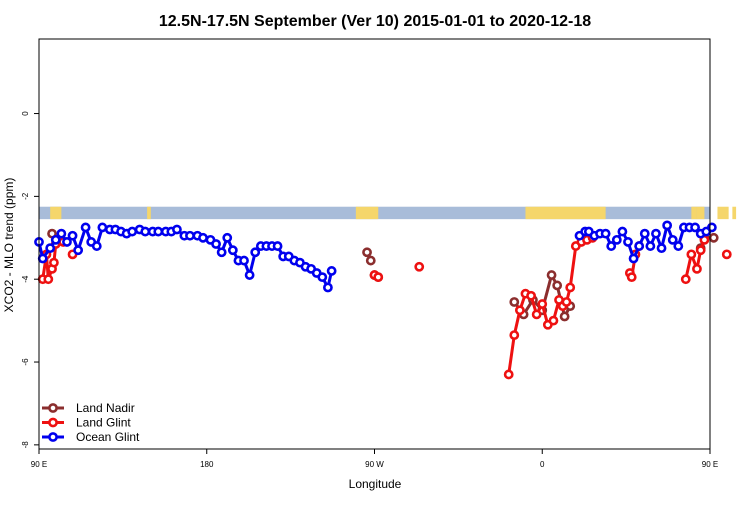  I want to click on y-axis-label: XCO2 - MLO trend (ppm), so click(9, 245).